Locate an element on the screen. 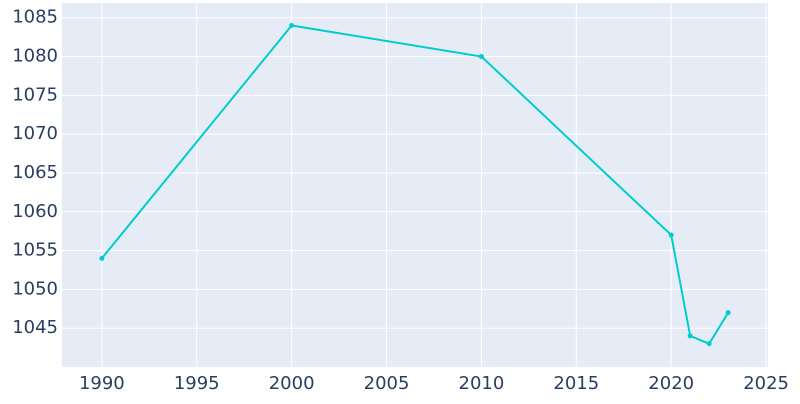 This screenshot has width=800, height=404. x-tick-label: 1995 is located at coordinates (197, 383).